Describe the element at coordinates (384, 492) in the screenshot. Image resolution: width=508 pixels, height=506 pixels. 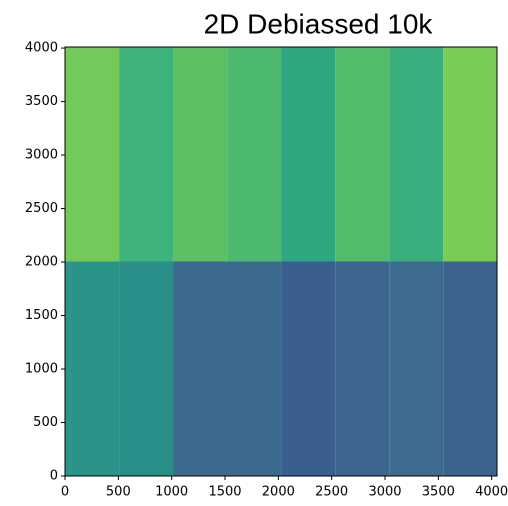
I see `x-tick-label: 3000` at that location.